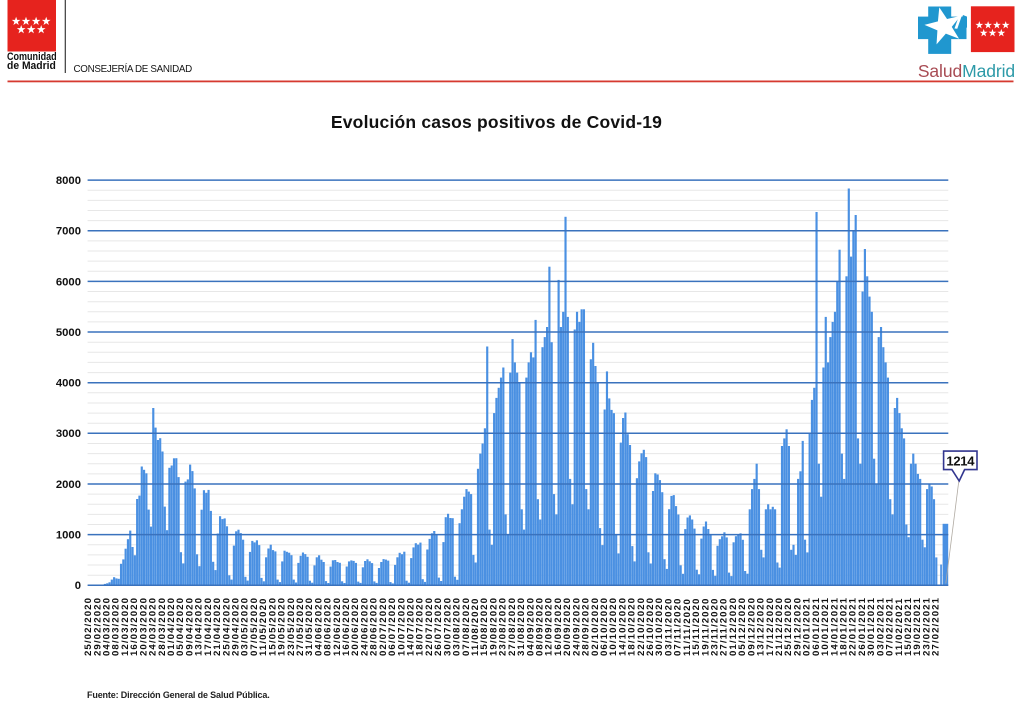 The height and width of the screenshot is (717, 1024). Describe the element at coordinates (272, 626) in the screenshot. I see `svg-text: 15/05/2020` at that location.